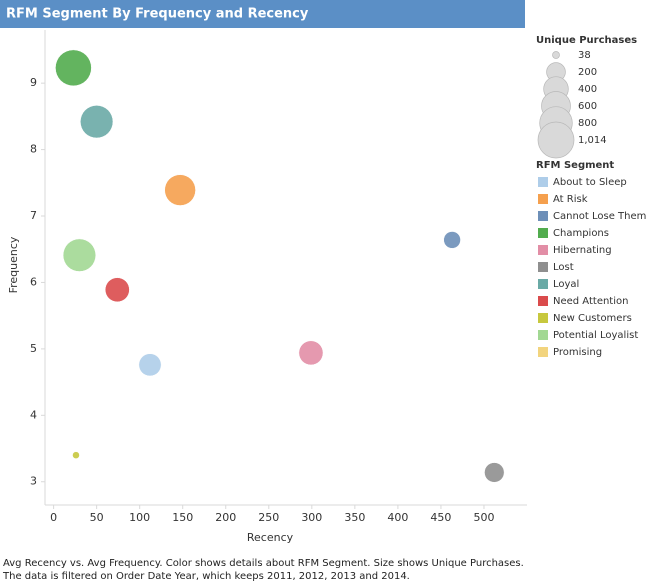  What do you see at coordinates (270, 537) in the screenshot?
I see `x-axis-title: Recency` at bounding box center [270, 537].